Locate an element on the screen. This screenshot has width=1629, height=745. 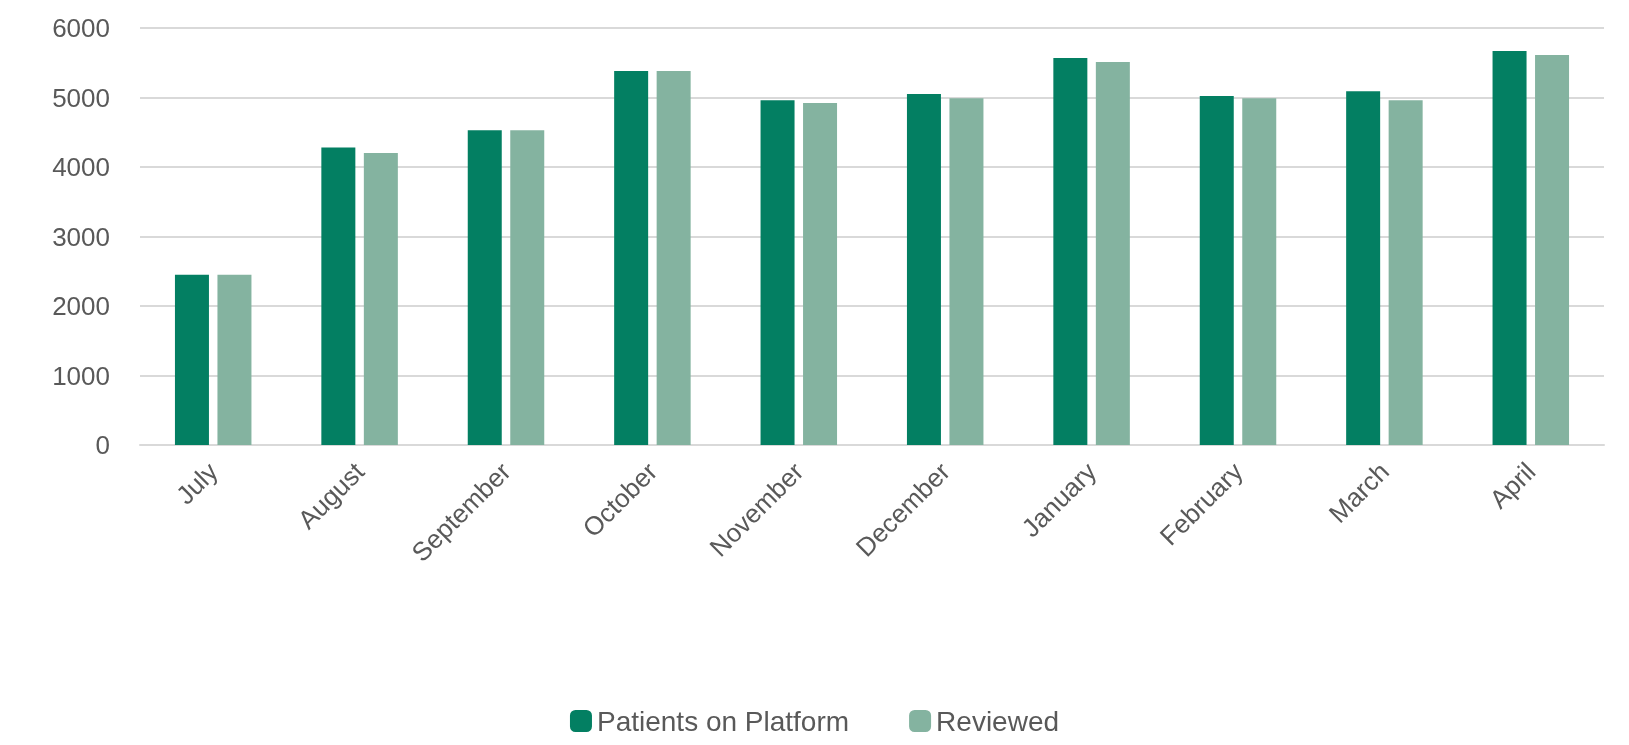
y-tick-label: 1000 is located at coordinates (81, 375).